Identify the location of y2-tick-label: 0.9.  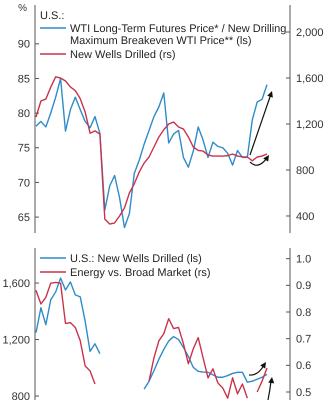
(304, 286).